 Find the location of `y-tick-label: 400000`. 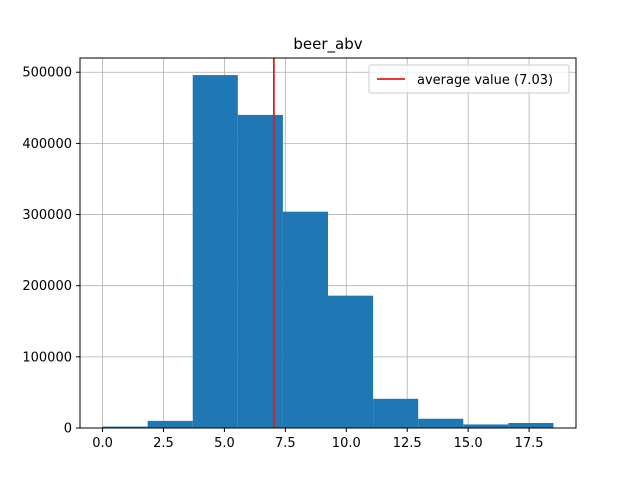

y-tick-label: 400000 is located at coordinates (47, 144).